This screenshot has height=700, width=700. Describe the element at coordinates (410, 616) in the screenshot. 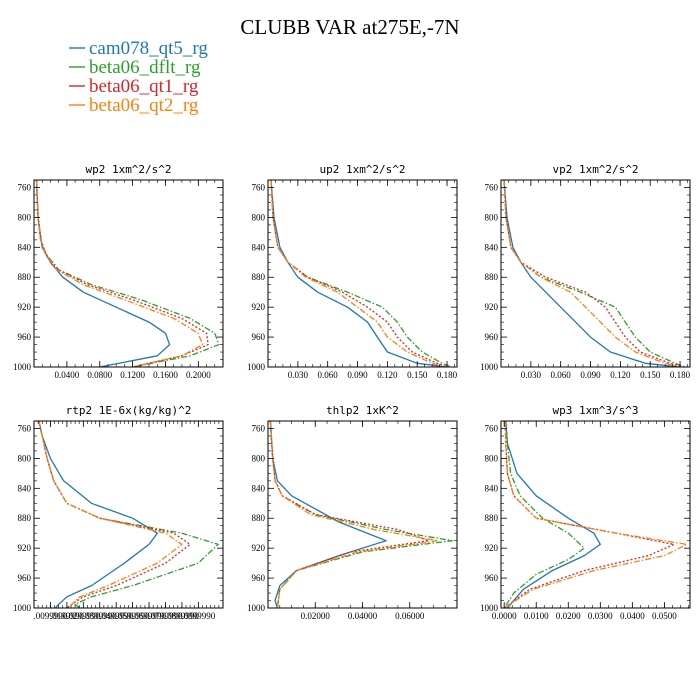

I see `x-tick-label: 0.06000` at that location.